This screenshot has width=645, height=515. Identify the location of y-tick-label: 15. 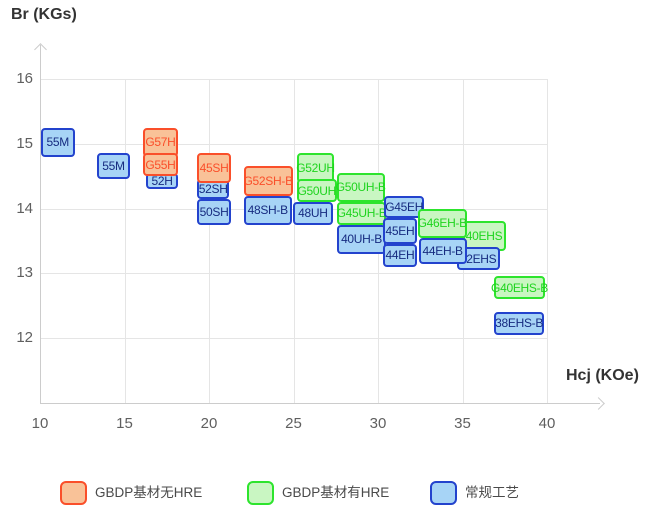
(24, 143).